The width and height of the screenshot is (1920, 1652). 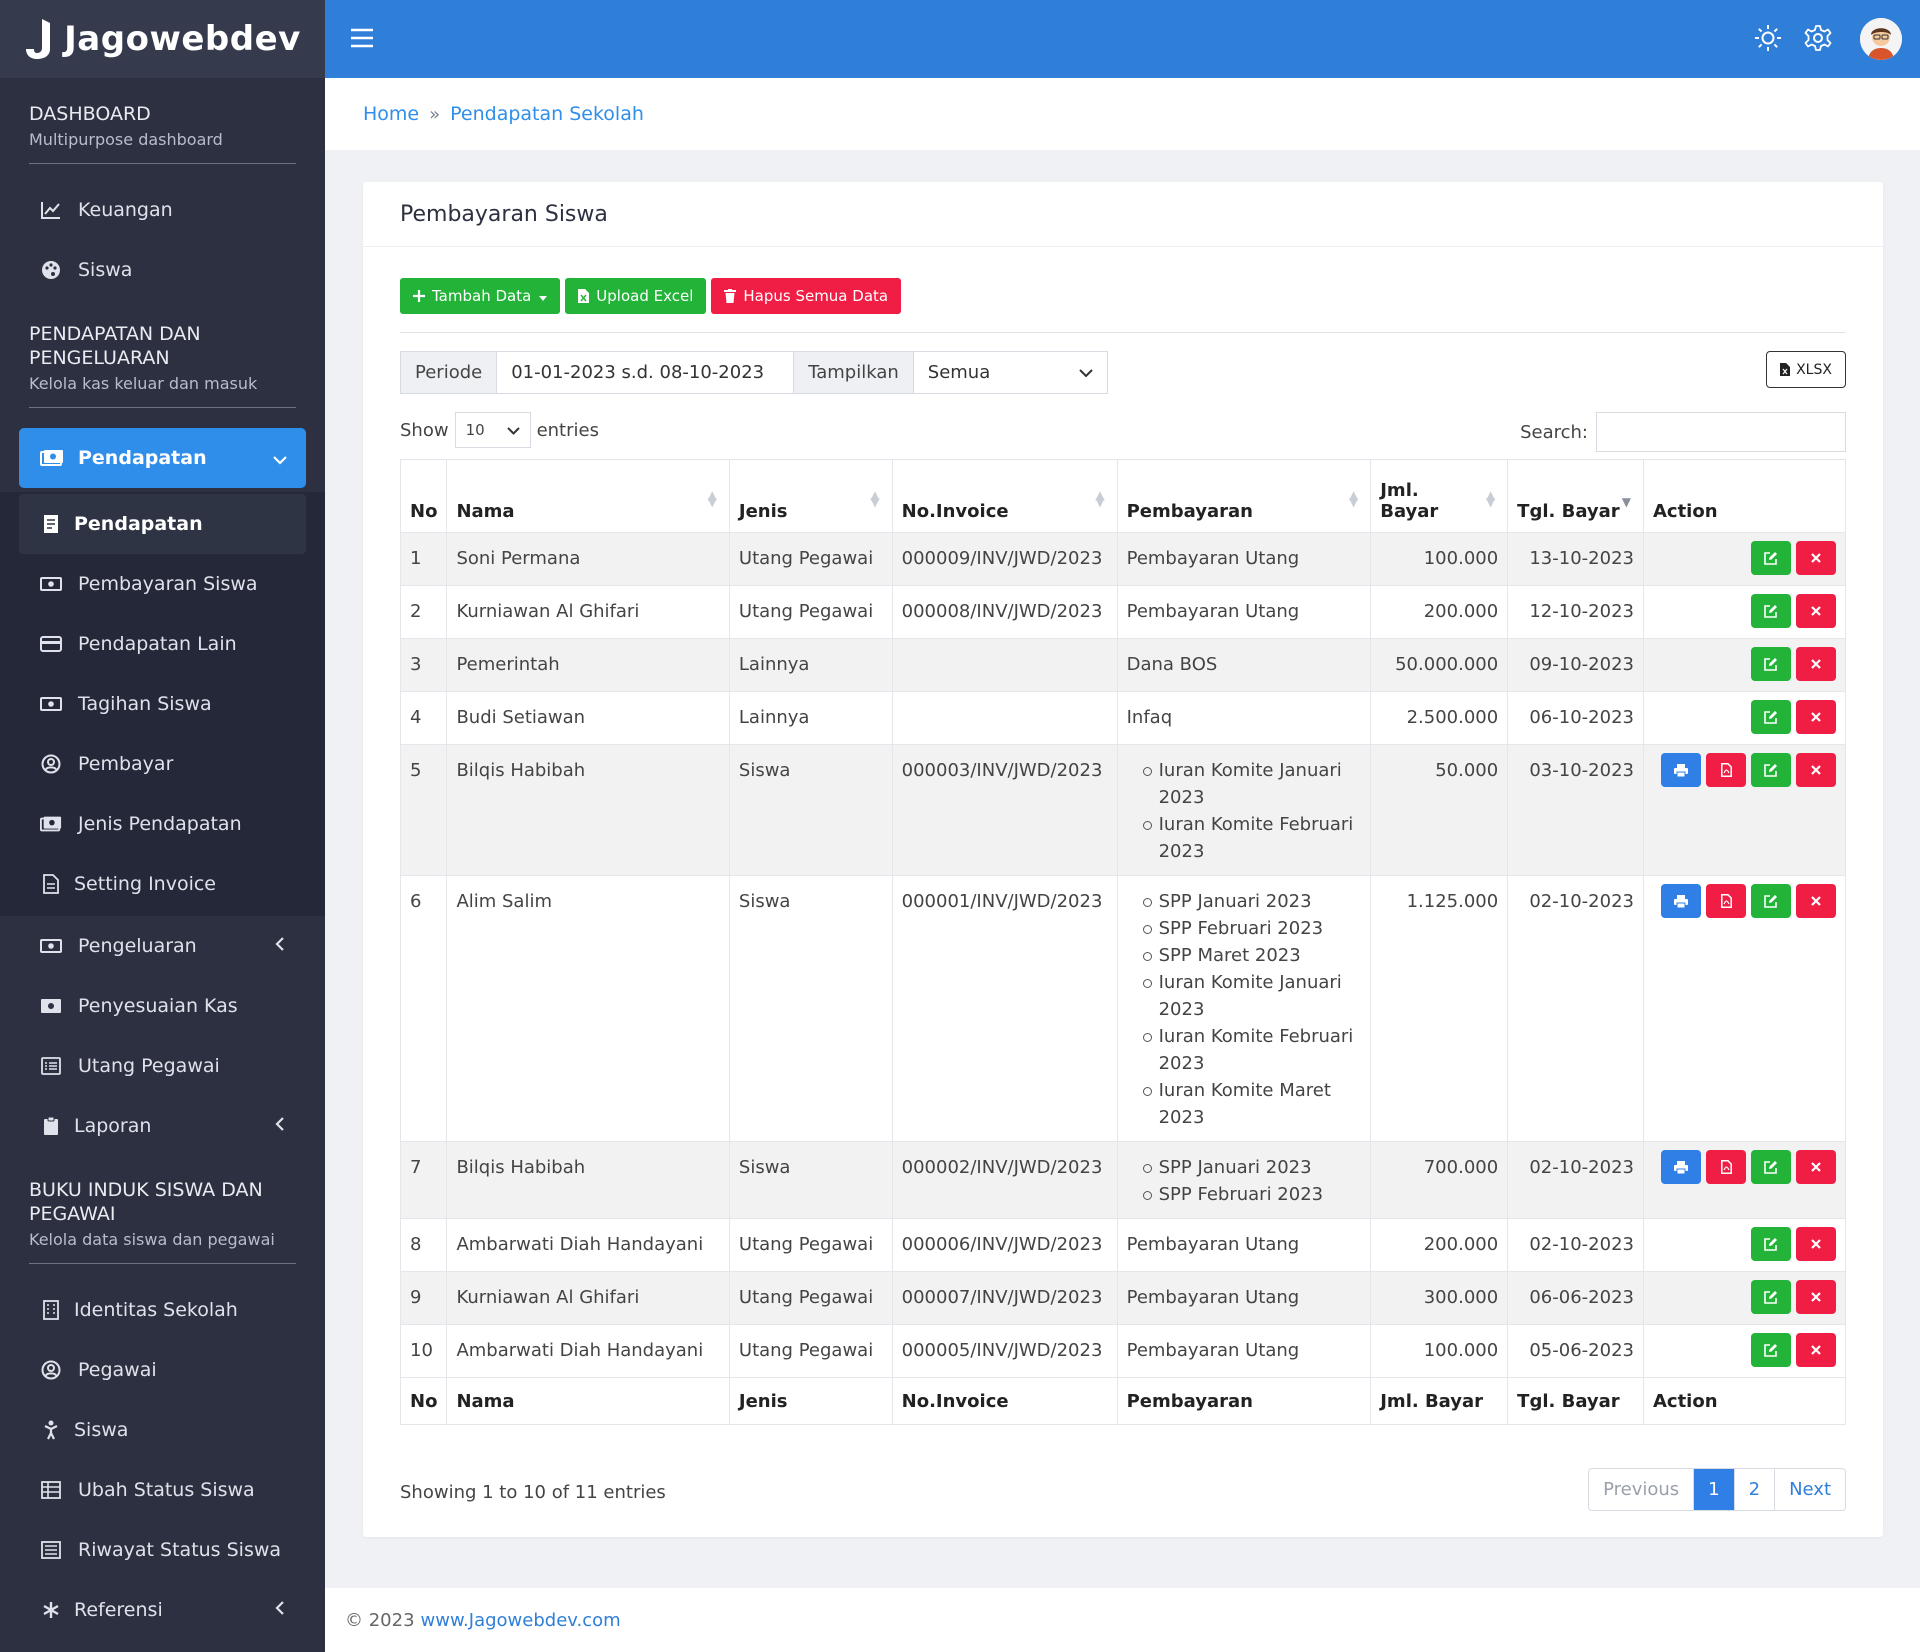 I want to click on sidebar-item-label: Jenis Pendapatan, so click(x=160, y=824).